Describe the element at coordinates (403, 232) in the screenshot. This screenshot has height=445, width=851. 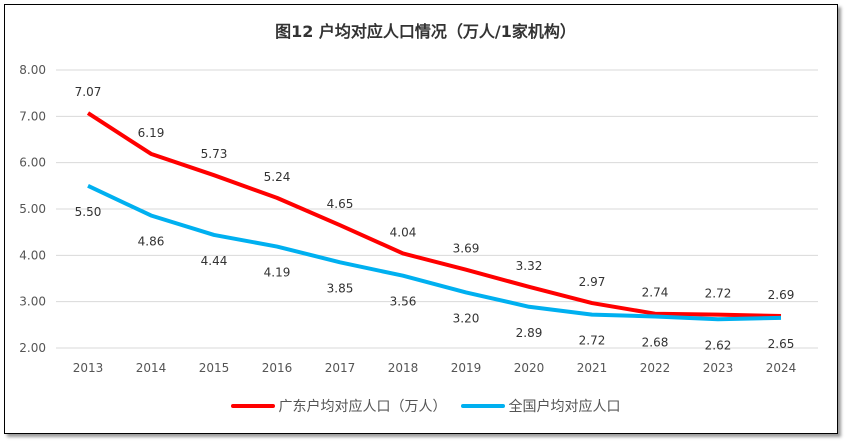
I see `data-label: 4.04` at that location.